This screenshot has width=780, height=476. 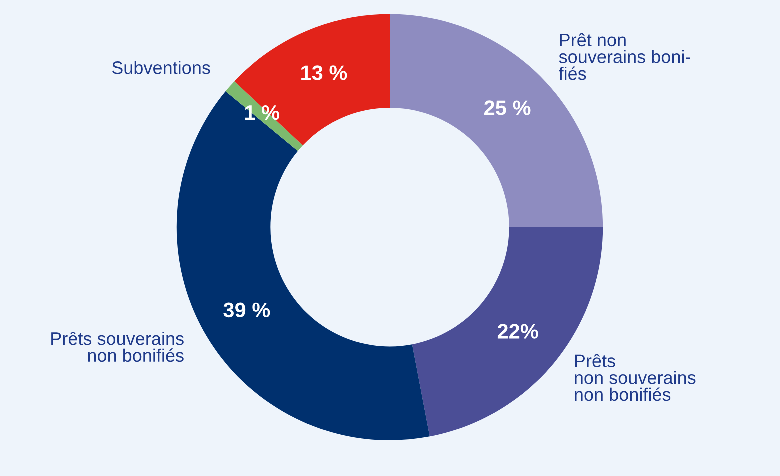 I want to click on slice-label: Prêts souverains non bonifiés, so click(x=118, y=347).